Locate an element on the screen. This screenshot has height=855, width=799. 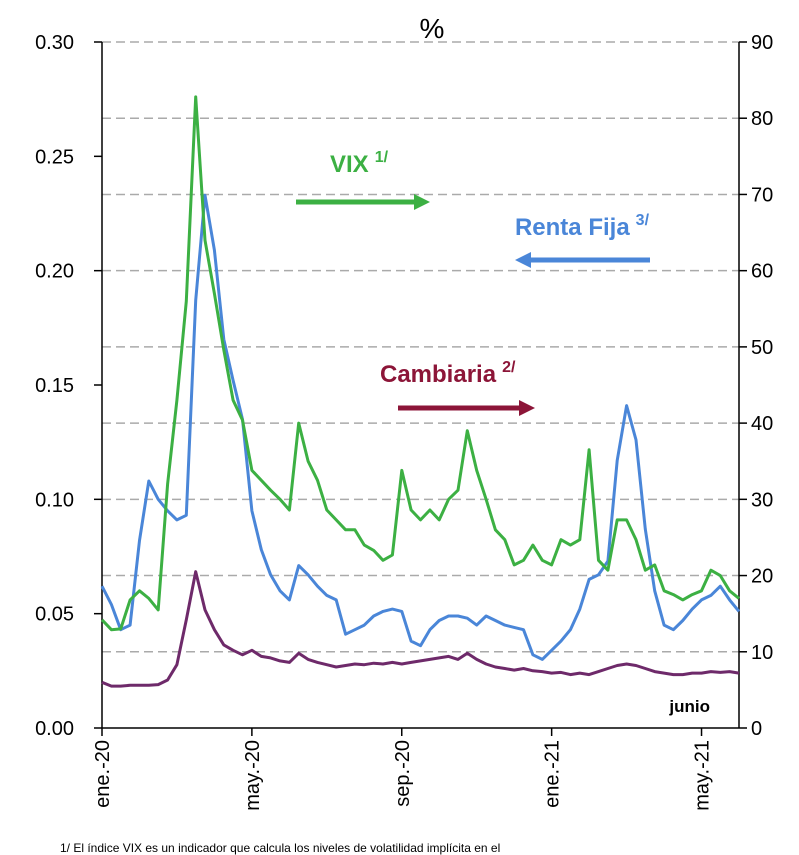
x-tick-label: sep.-20 is located at coordinates (403, 773).